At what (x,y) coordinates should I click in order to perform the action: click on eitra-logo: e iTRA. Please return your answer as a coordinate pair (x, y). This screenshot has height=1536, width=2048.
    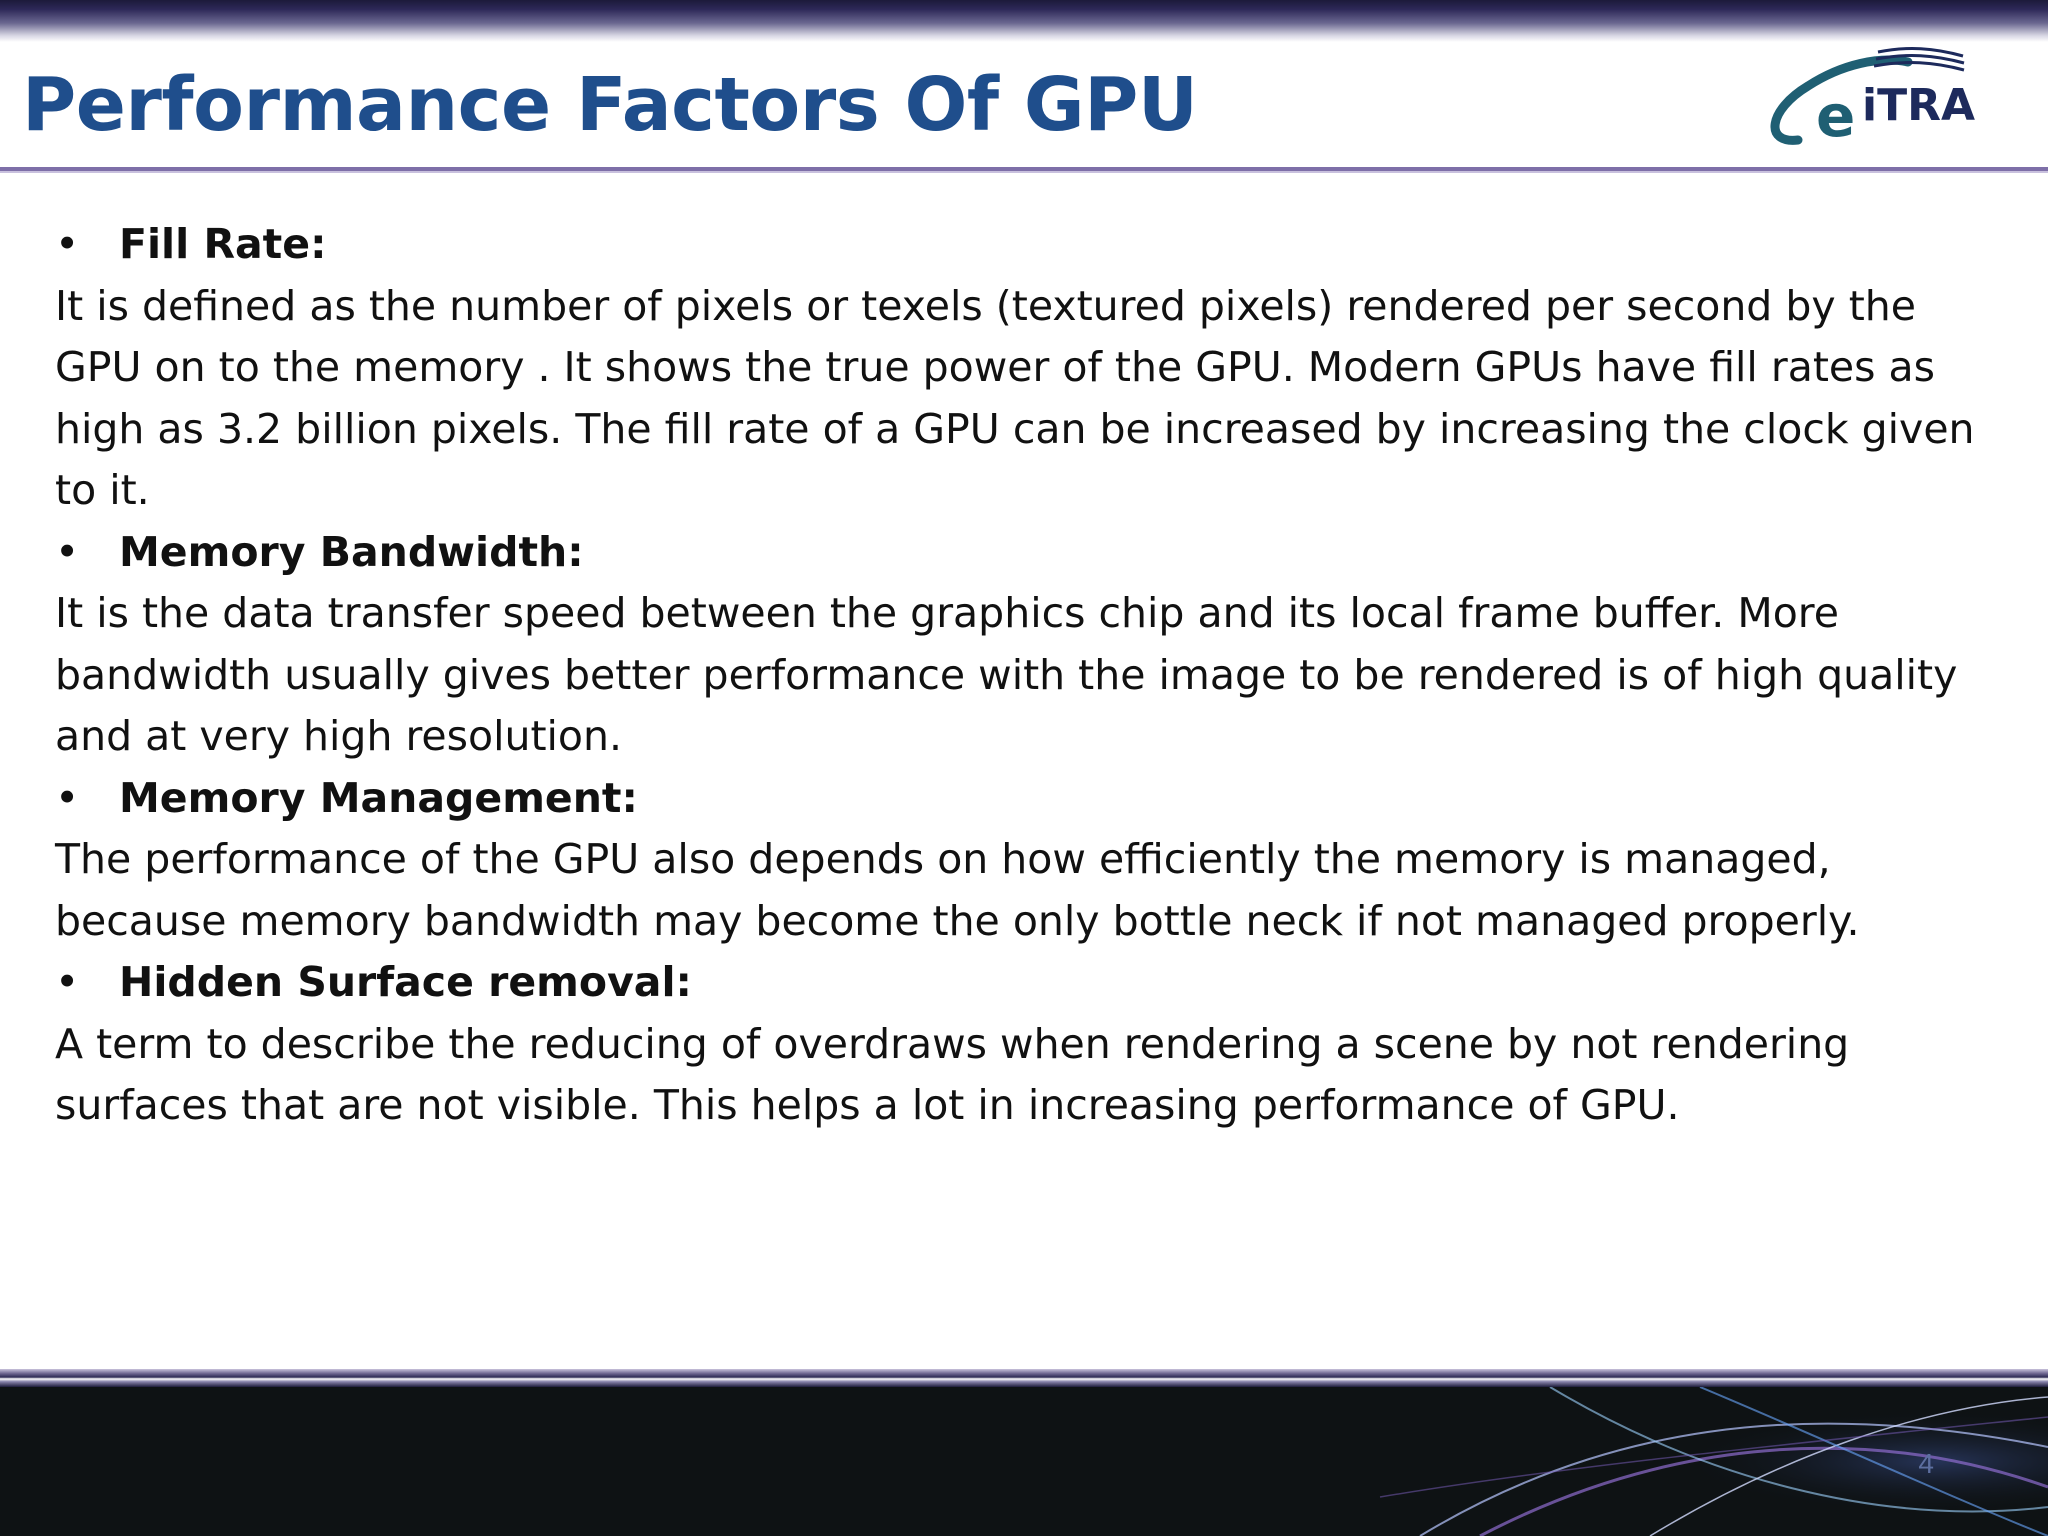
    Looking at the image, I should click on (1872, 98).